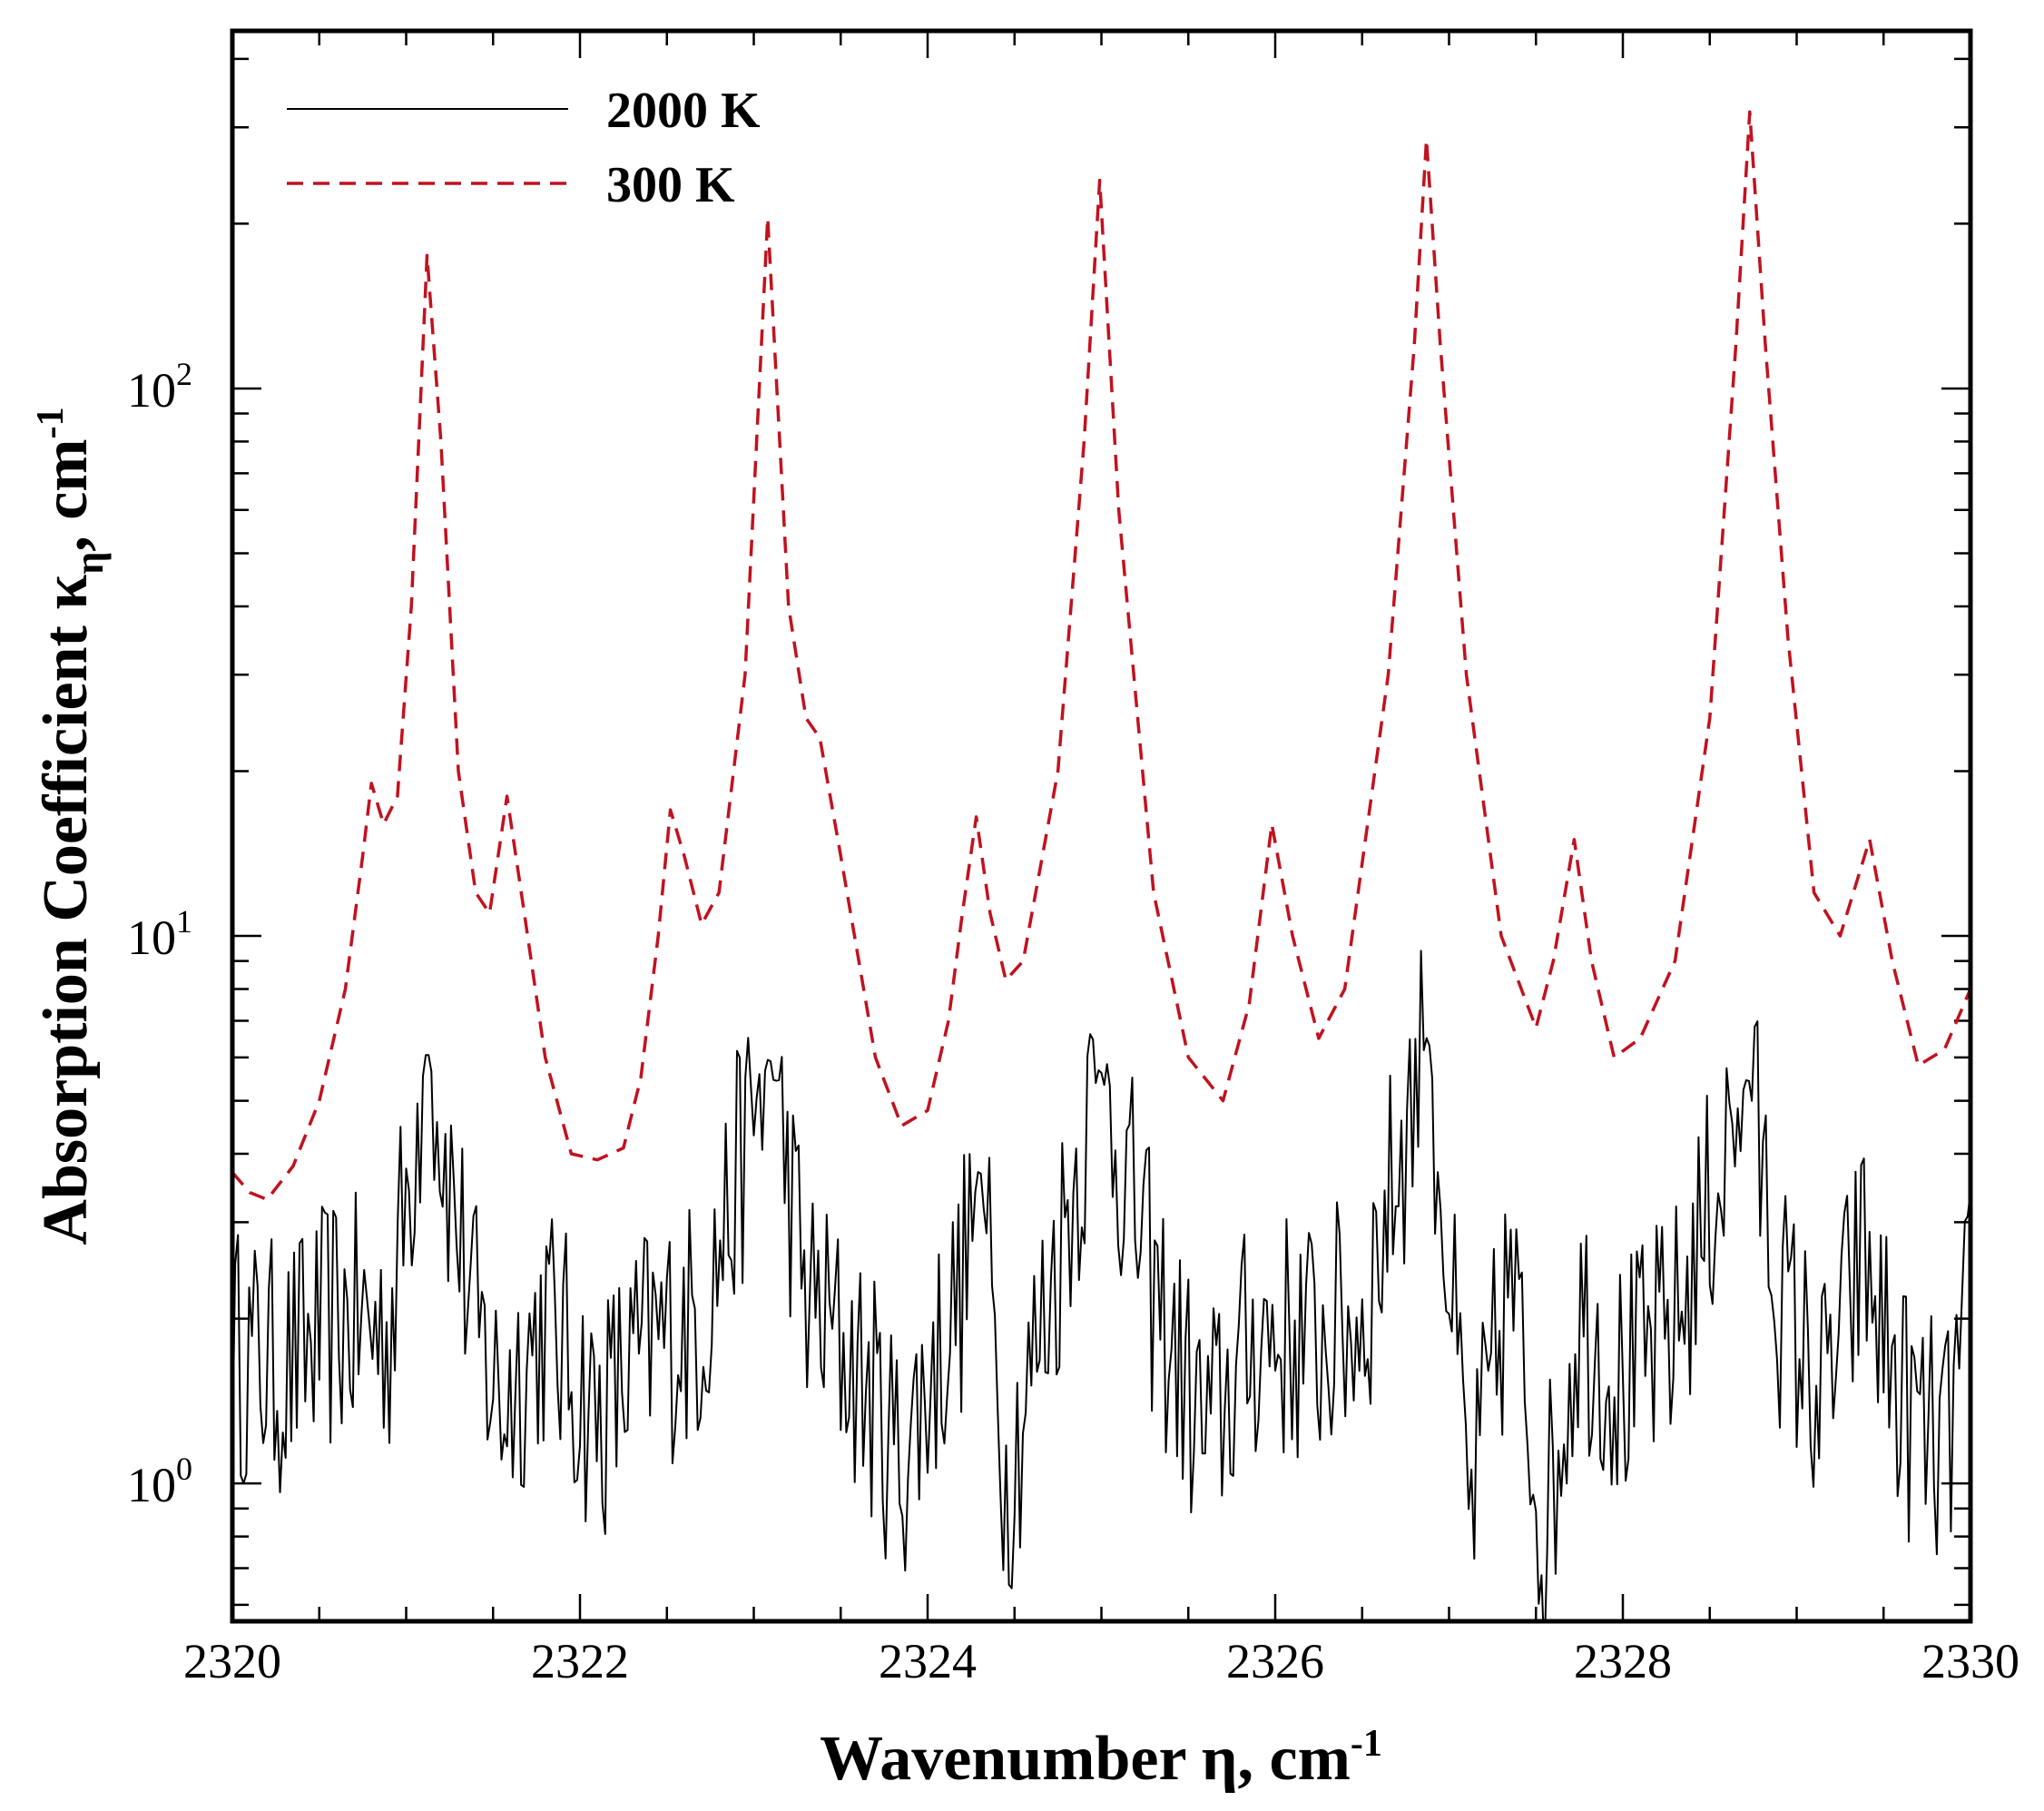  Describe the element at coordinates (670, 185) in the screenshot. I see `legend-label-300k: 300 K` at that location.